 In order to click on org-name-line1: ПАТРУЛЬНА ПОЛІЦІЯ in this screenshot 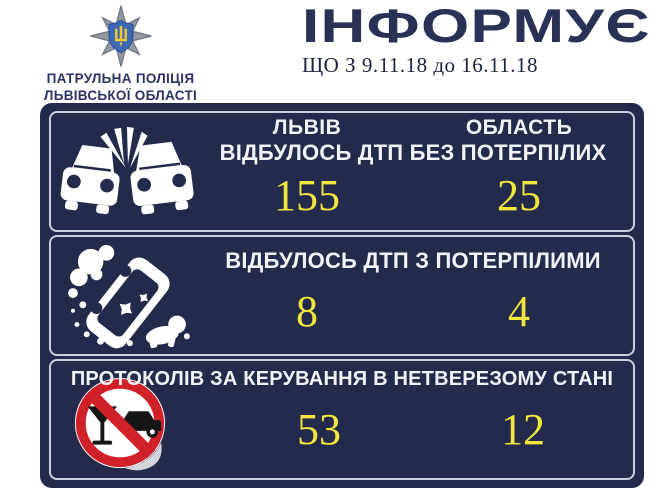, I will do `click(120, 78)`.